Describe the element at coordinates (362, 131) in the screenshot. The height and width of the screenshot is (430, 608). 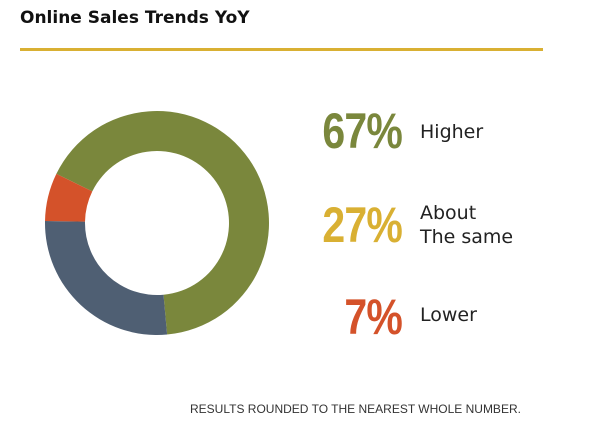
I see `value-label-higher: 67%` at that location.